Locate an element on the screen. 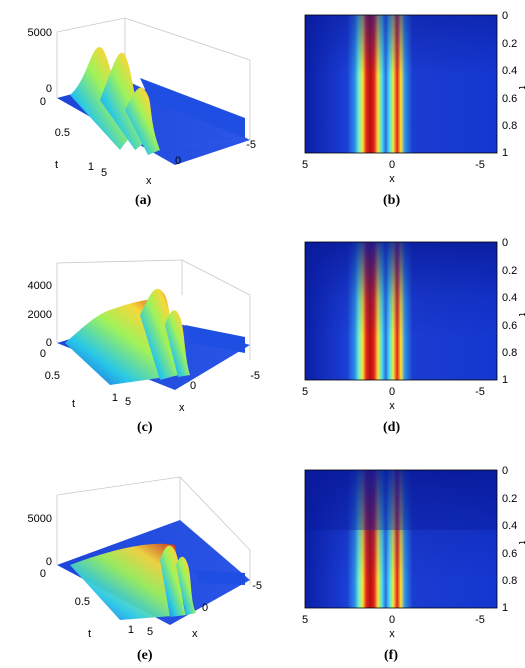 This screenshot has height=668, width=525. heatmap-b: 5 0 -5 x 0 0.2 0.4 0.6 0.8 1 t is located at coordinates (413, 97).